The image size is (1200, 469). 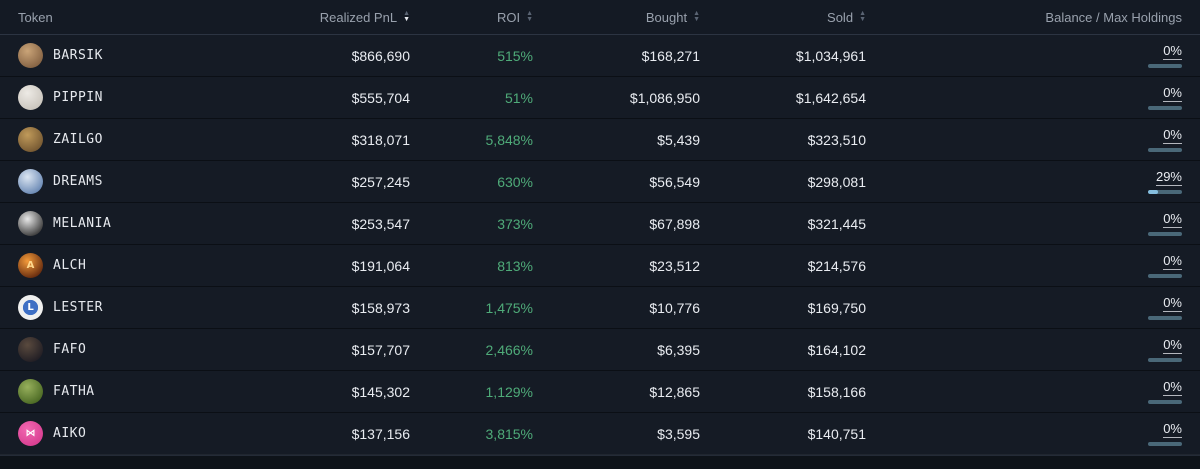 I want to click on roi-value: 1,475%, so click(x=509, y=307).